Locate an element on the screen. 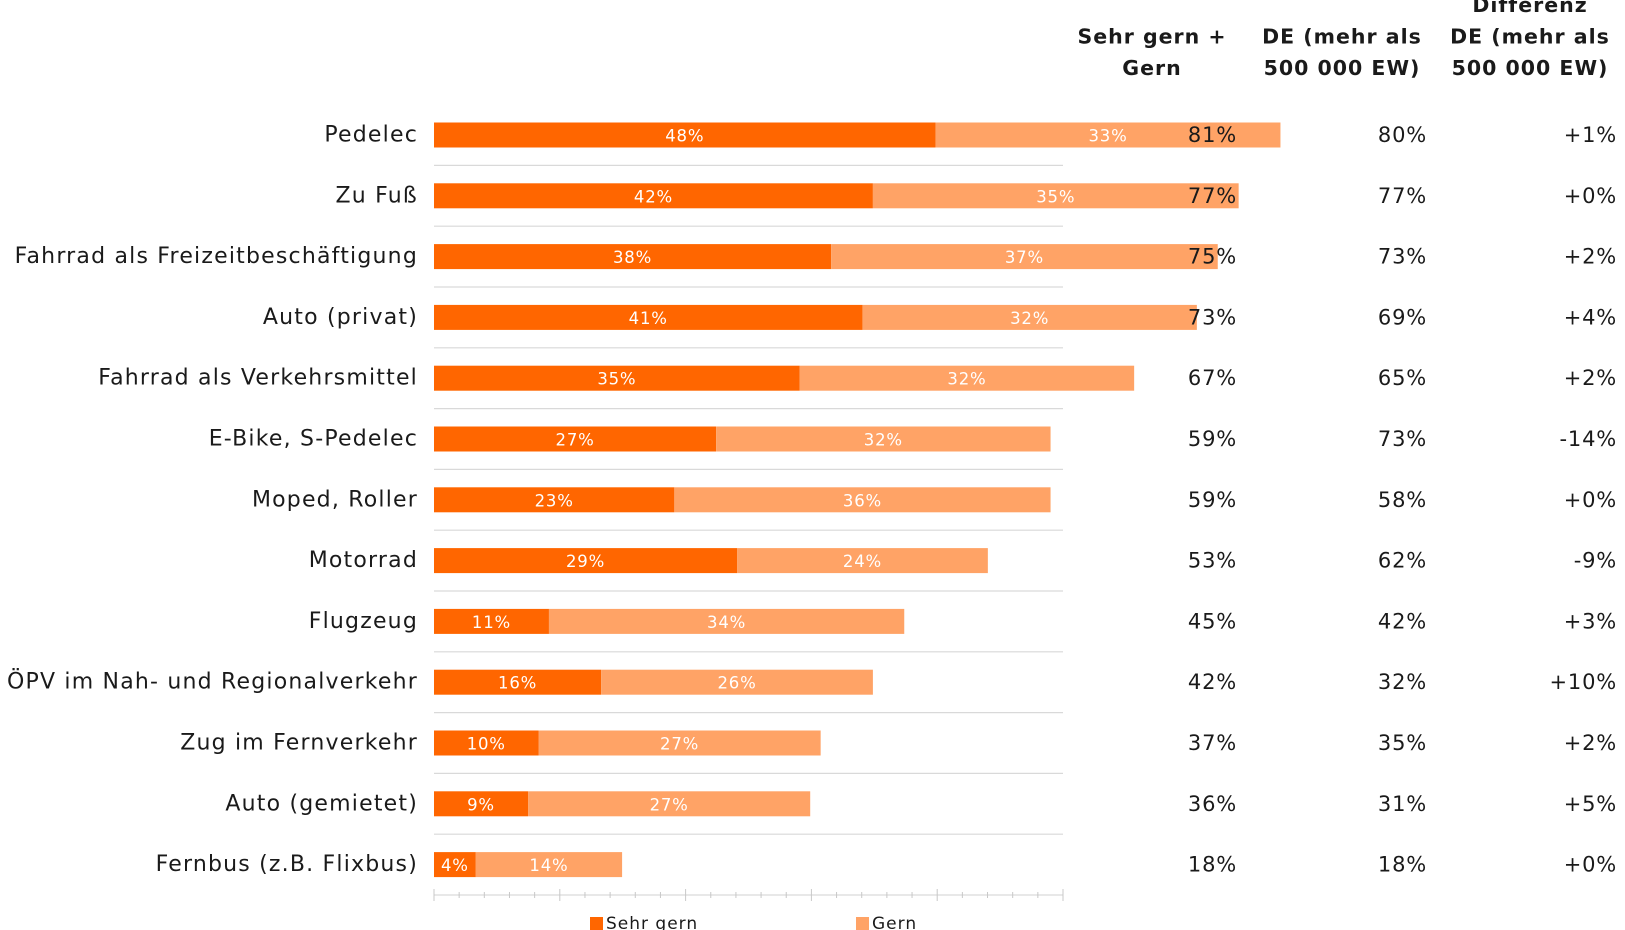 Image resolution: width=1625 pixels, height=930 pixels. table-value: 36% is located at coordinates (1212, 804).